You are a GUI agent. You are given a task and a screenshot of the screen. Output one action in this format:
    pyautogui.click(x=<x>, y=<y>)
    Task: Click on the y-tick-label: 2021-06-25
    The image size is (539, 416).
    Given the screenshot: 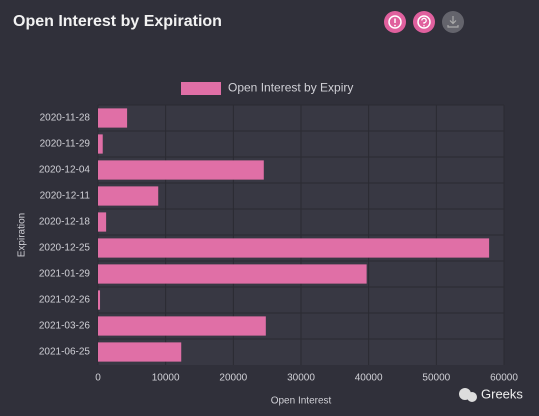 What is the action you would take?
    pyautogui.click(x=65, y=352)
    